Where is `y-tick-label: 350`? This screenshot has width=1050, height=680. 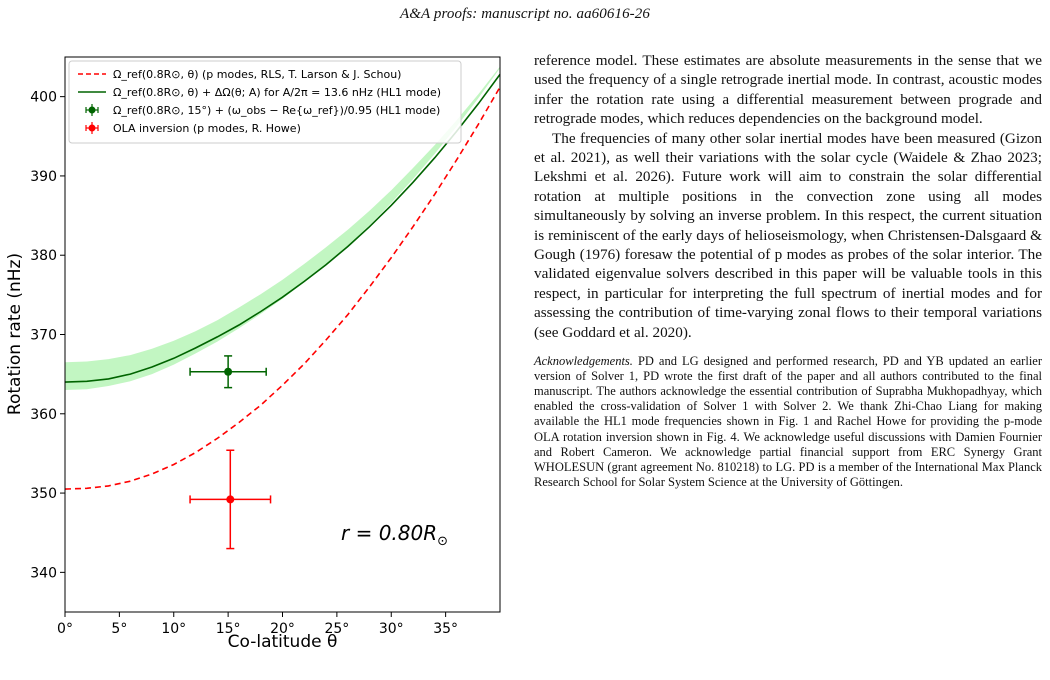
y-tick-label: 350 is located at coordinates (43, 494).